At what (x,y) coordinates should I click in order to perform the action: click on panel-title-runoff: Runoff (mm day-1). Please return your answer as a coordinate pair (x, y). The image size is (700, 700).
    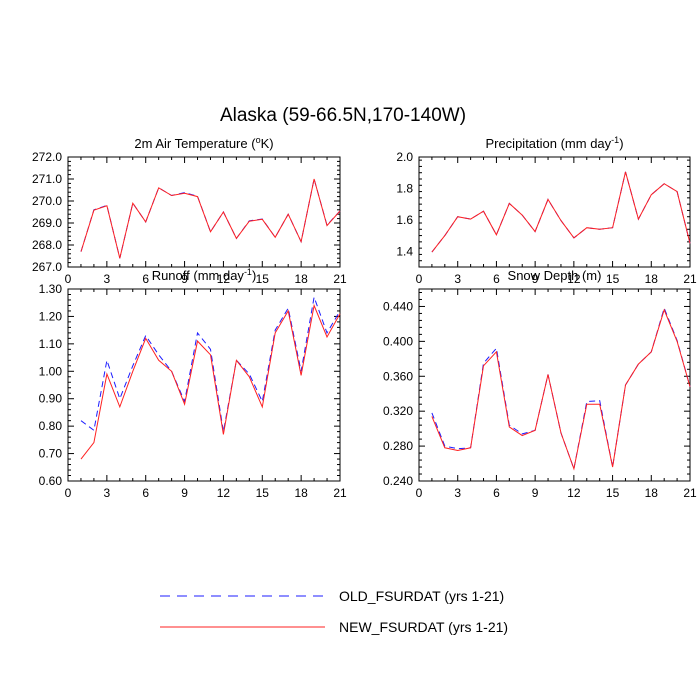
    Looking at the image, I should click on (204, 275).